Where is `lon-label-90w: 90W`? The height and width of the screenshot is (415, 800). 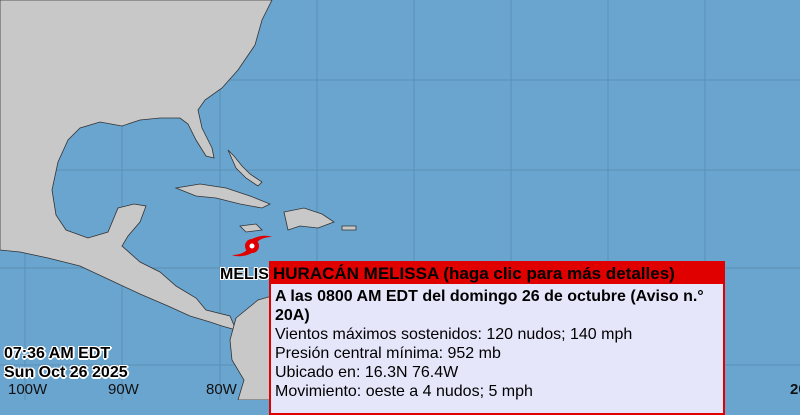
lon-label-90w: 90W is located at coordinates (123, 389).